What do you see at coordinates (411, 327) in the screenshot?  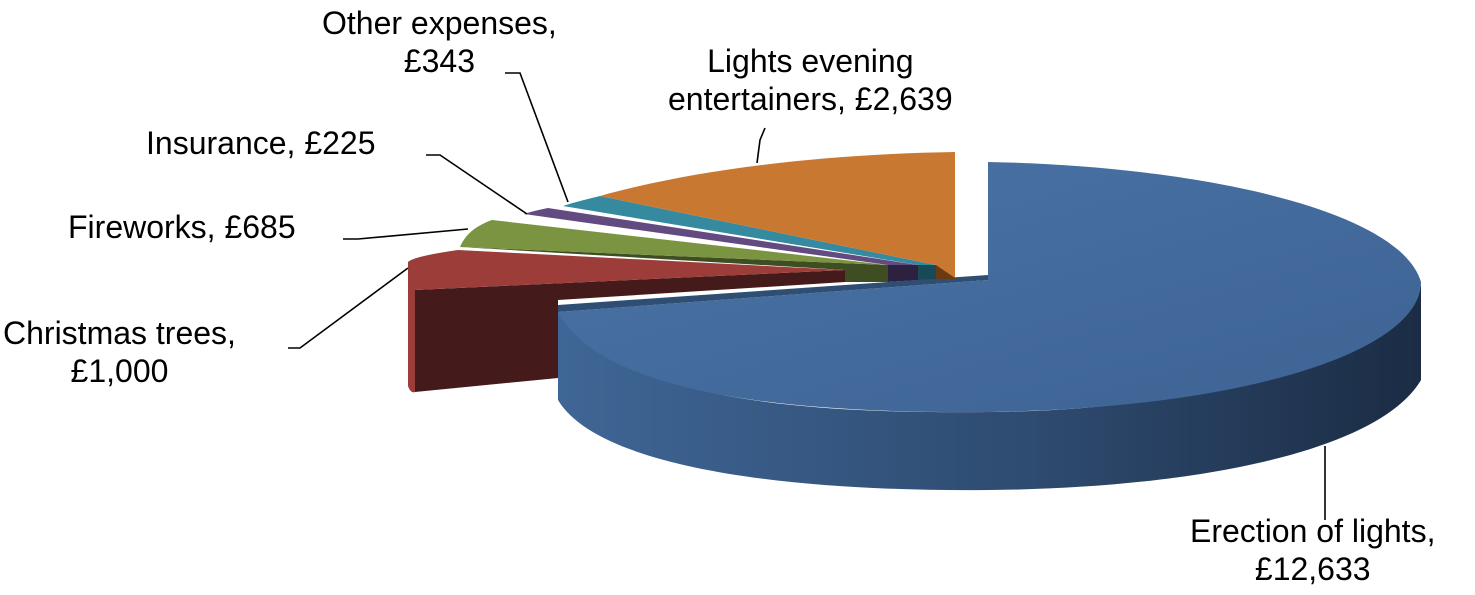 I see `slice-trees-side-outer` at bounding box center [411, 327].